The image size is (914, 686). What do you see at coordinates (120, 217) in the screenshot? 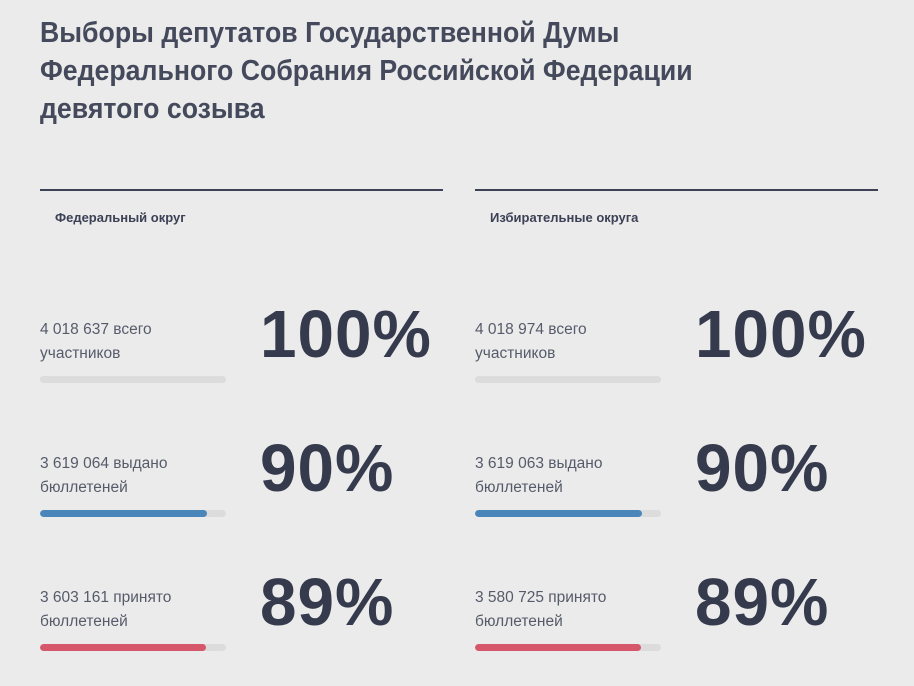
I see `column-heading: Федеральный округ` at bounding box center [120, 217].